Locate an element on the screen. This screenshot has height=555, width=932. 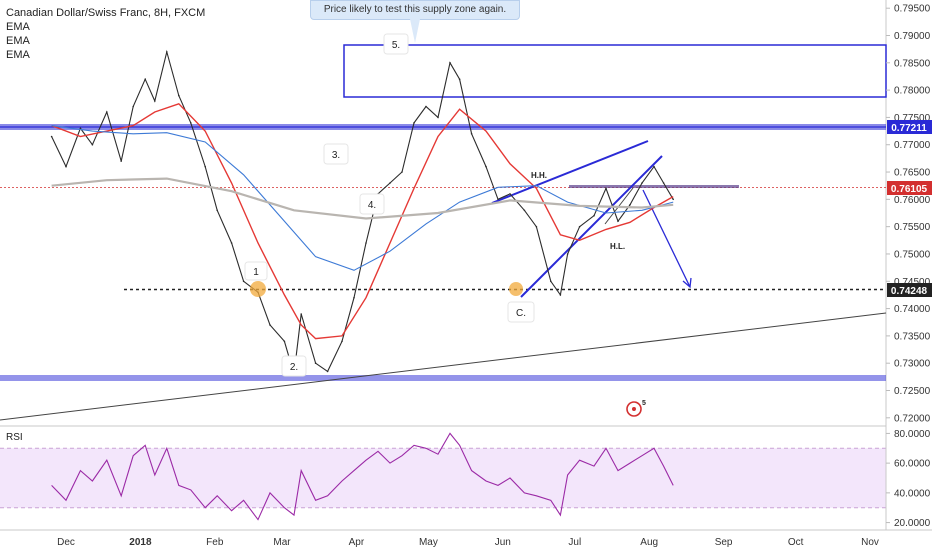
time-tick-label: Feb is located at coordinates (215, 542).